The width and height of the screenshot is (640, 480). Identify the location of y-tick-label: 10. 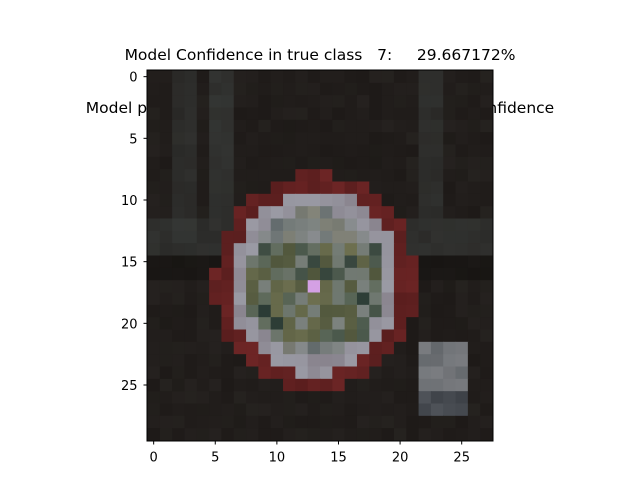
(129, 201).